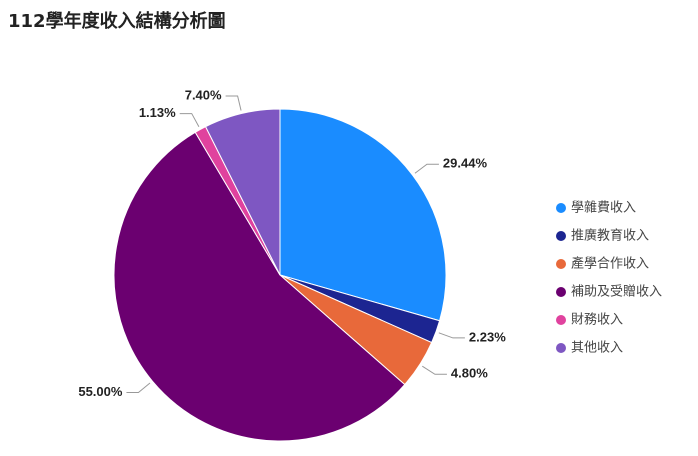 Image resolution: width=698 pixels, height=456 pixels. Describe the element at coordinates (597, 320) in the screenshot. I see `legend-label: 財務收入` at that location.